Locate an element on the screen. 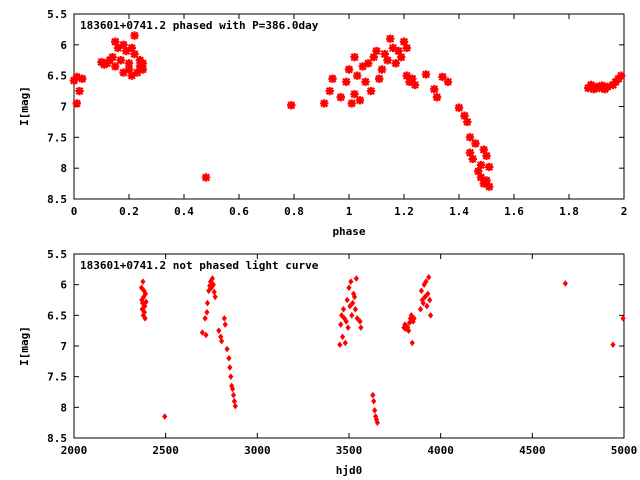 The width and height of the screenshot is (640, 480). x-tick-label: 1 is located at coordinates (349, 211).